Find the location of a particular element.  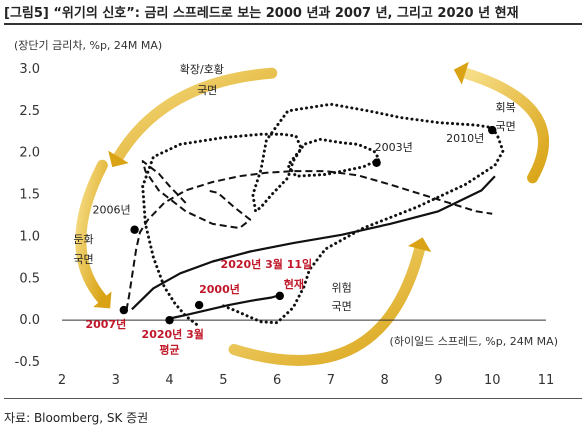

y-tick-label: 1.0 is located at coordinates (29, 236).